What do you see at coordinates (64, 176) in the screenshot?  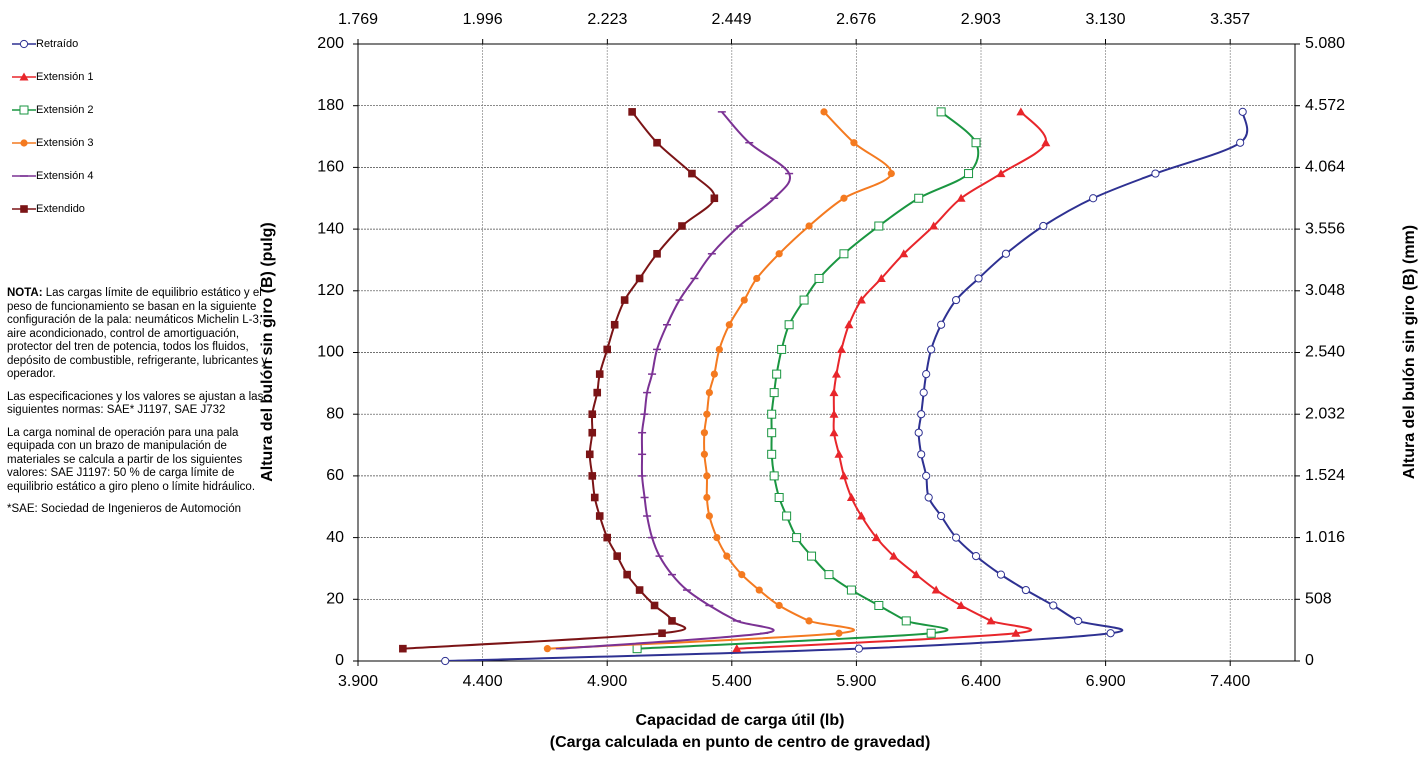 I see `legend-label: Extensión 4` at bounding box center [64, 176].